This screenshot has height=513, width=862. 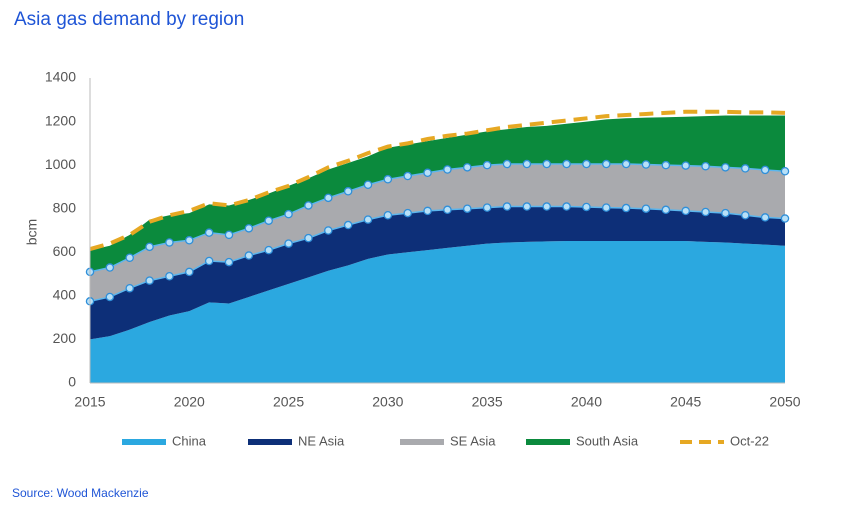 What do you see at coordinates (72, 382) in the screenshot?
I see `y-tick-label: 0` at bounding box center [72, 382].